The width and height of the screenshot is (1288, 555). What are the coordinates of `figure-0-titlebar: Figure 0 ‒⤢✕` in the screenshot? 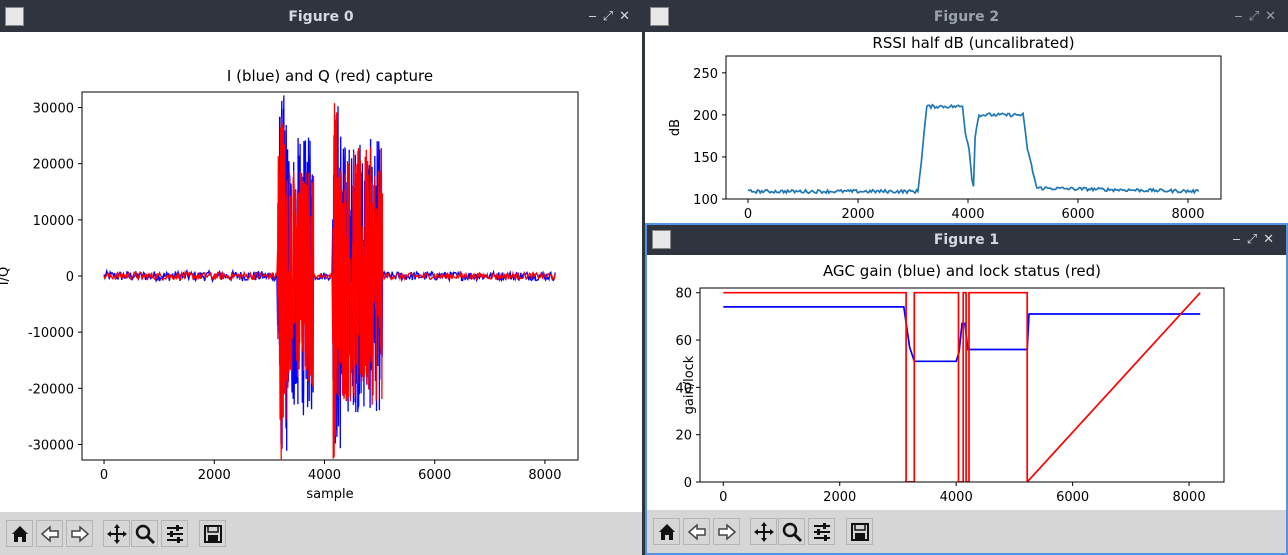 It's located at (321, 17).